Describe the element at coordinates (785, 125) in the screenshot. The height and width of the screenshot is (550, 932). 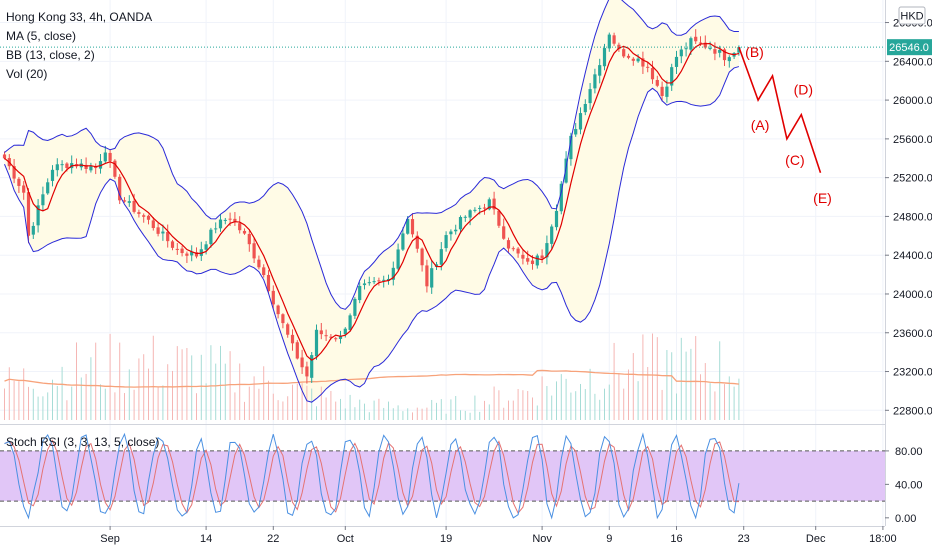
I see `elliott-wave-projection: (B) (A) (C) (D) (E)` at that location.